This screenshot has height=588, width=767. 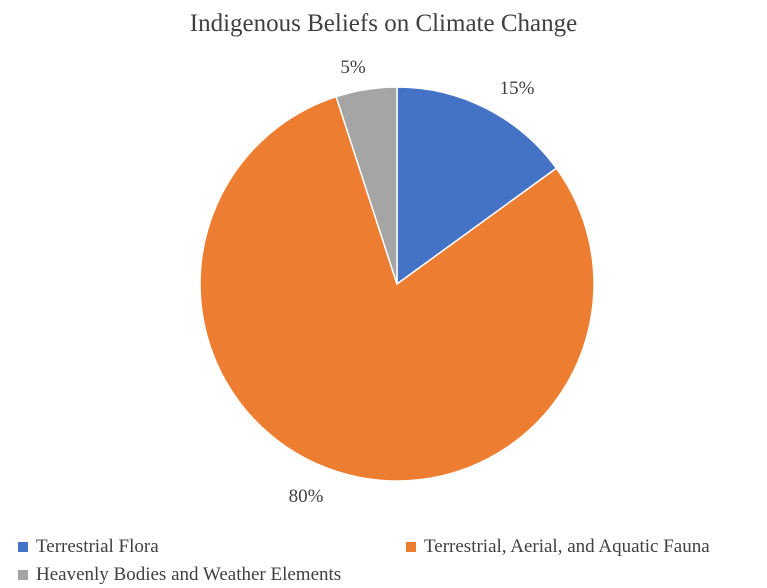 What do you see at coordinates (567, 546) in the screenshot?
I see `legend-label-fauna: Terrestrial, Aerial, and Aquatic Fauna` at bounding box center [567, 546].